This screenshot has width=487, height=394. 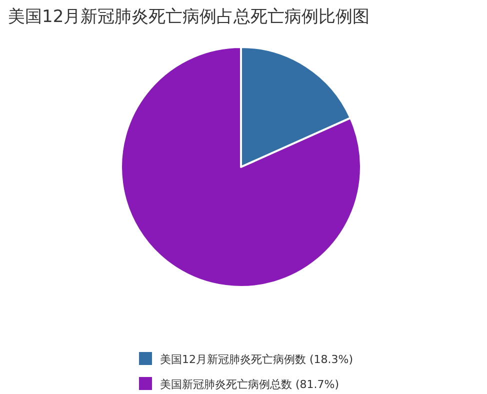 What do you see at coordinates (250, 384) in the screenshot?
I see `legend-label: 美国新冠肺炎死亡病例总数 (81.7%)` at bounding box center [250, 384].